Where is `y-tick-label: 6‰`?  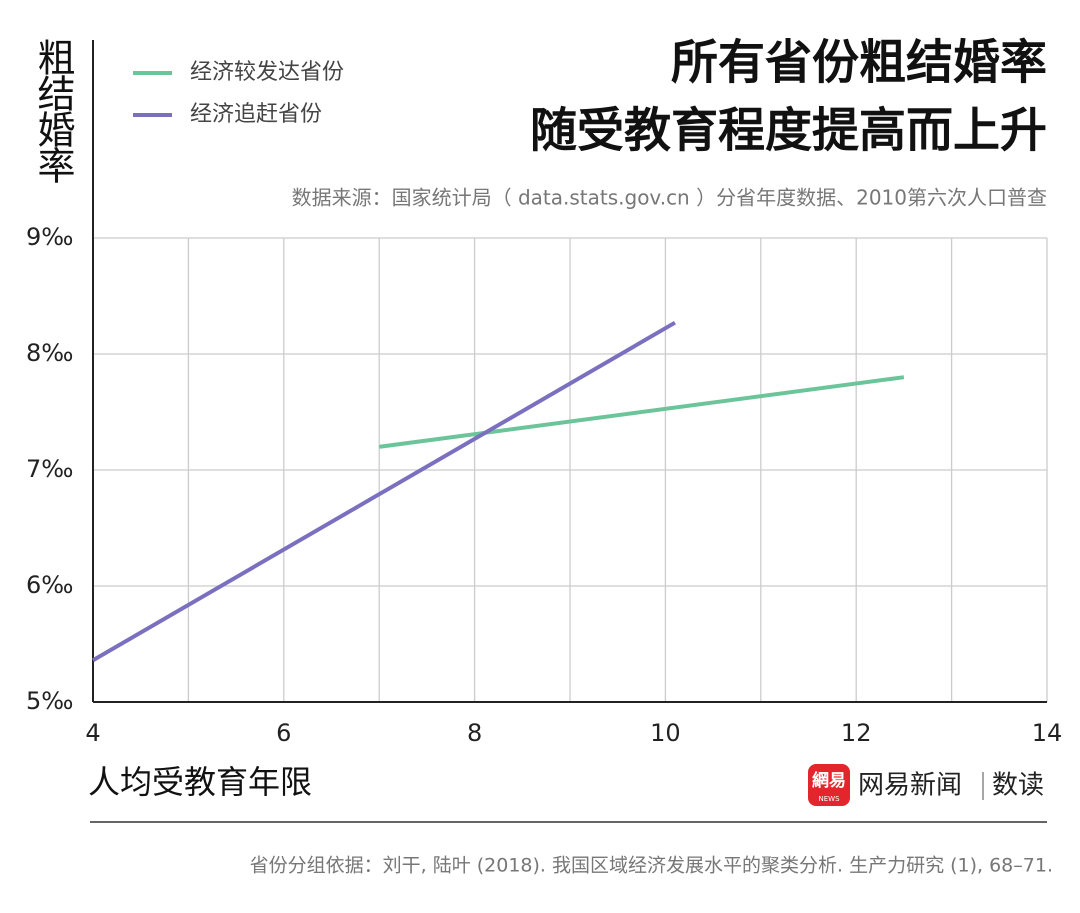 y-tick-label: 6‰ is located at coordinates (49, 585).